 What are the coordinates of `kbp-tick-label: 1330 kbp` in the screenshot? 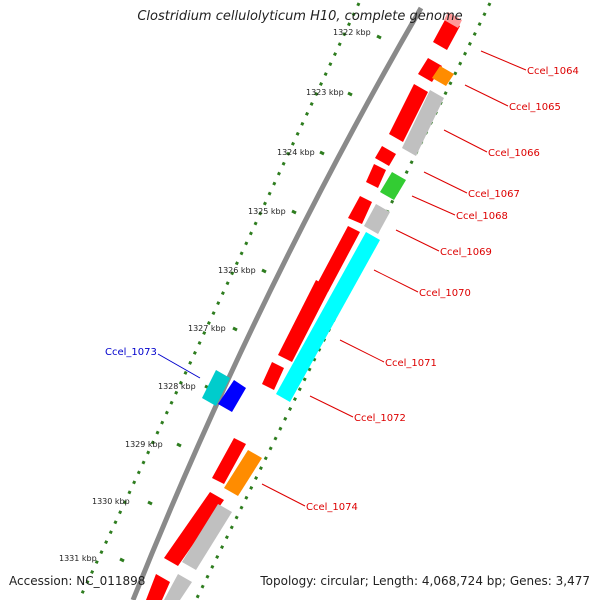 It's located at (111, 501).